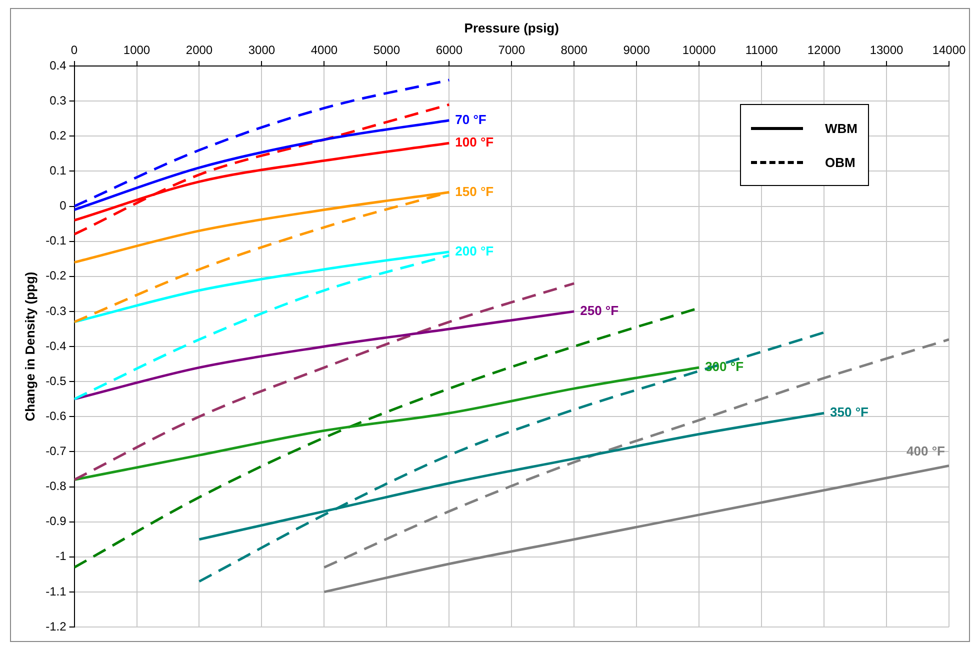 The height and width of the screenshot is (647, 976). I want to click on y-tick-label: 0.4, so click(58, 65).